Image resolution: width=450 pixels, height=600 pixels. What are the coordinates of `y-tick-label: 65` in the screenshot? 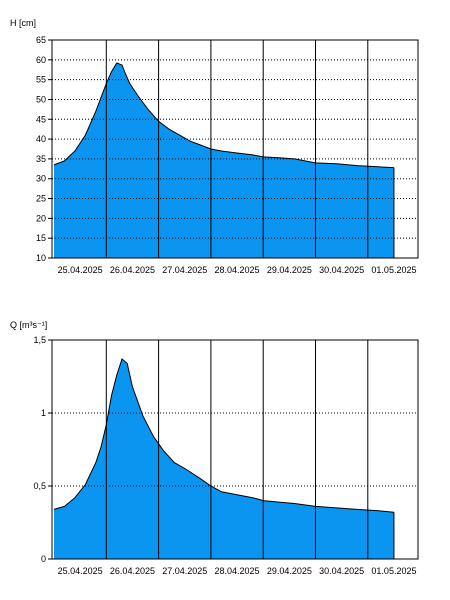 It's located at (41, 40).